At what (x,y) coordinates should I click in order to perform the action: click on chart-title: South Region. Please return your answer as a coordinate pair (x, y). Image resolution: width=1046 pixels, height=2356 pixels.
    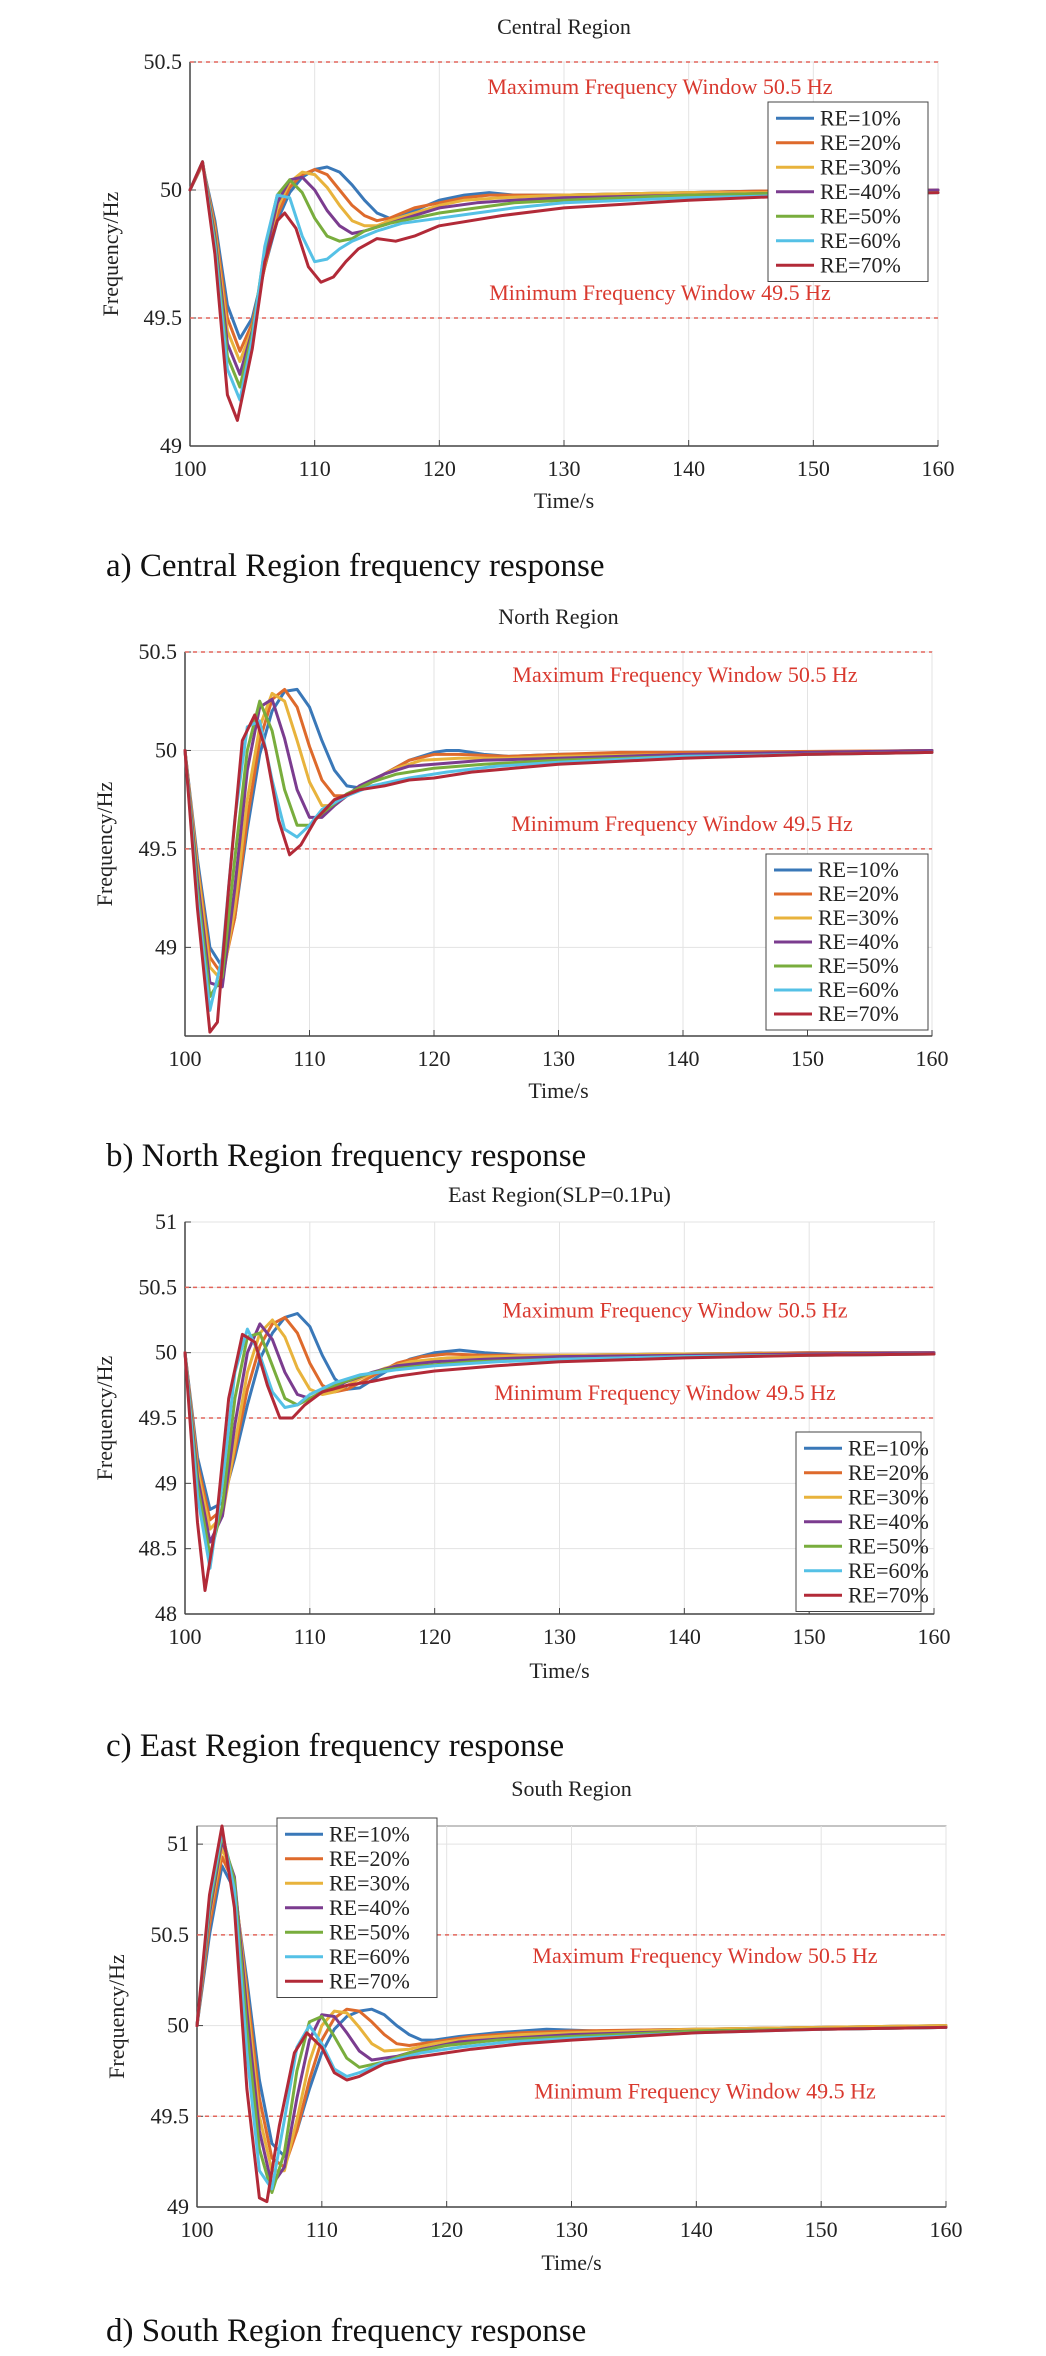
    Looking at the image, I should click on (571, 1788).